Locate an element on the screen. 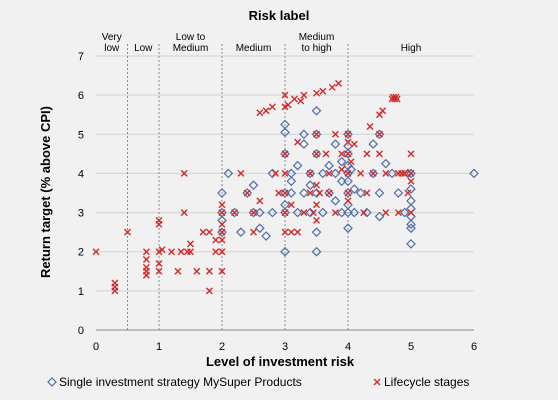  y-tick-label: 1 is located at coordinates (81, 292).